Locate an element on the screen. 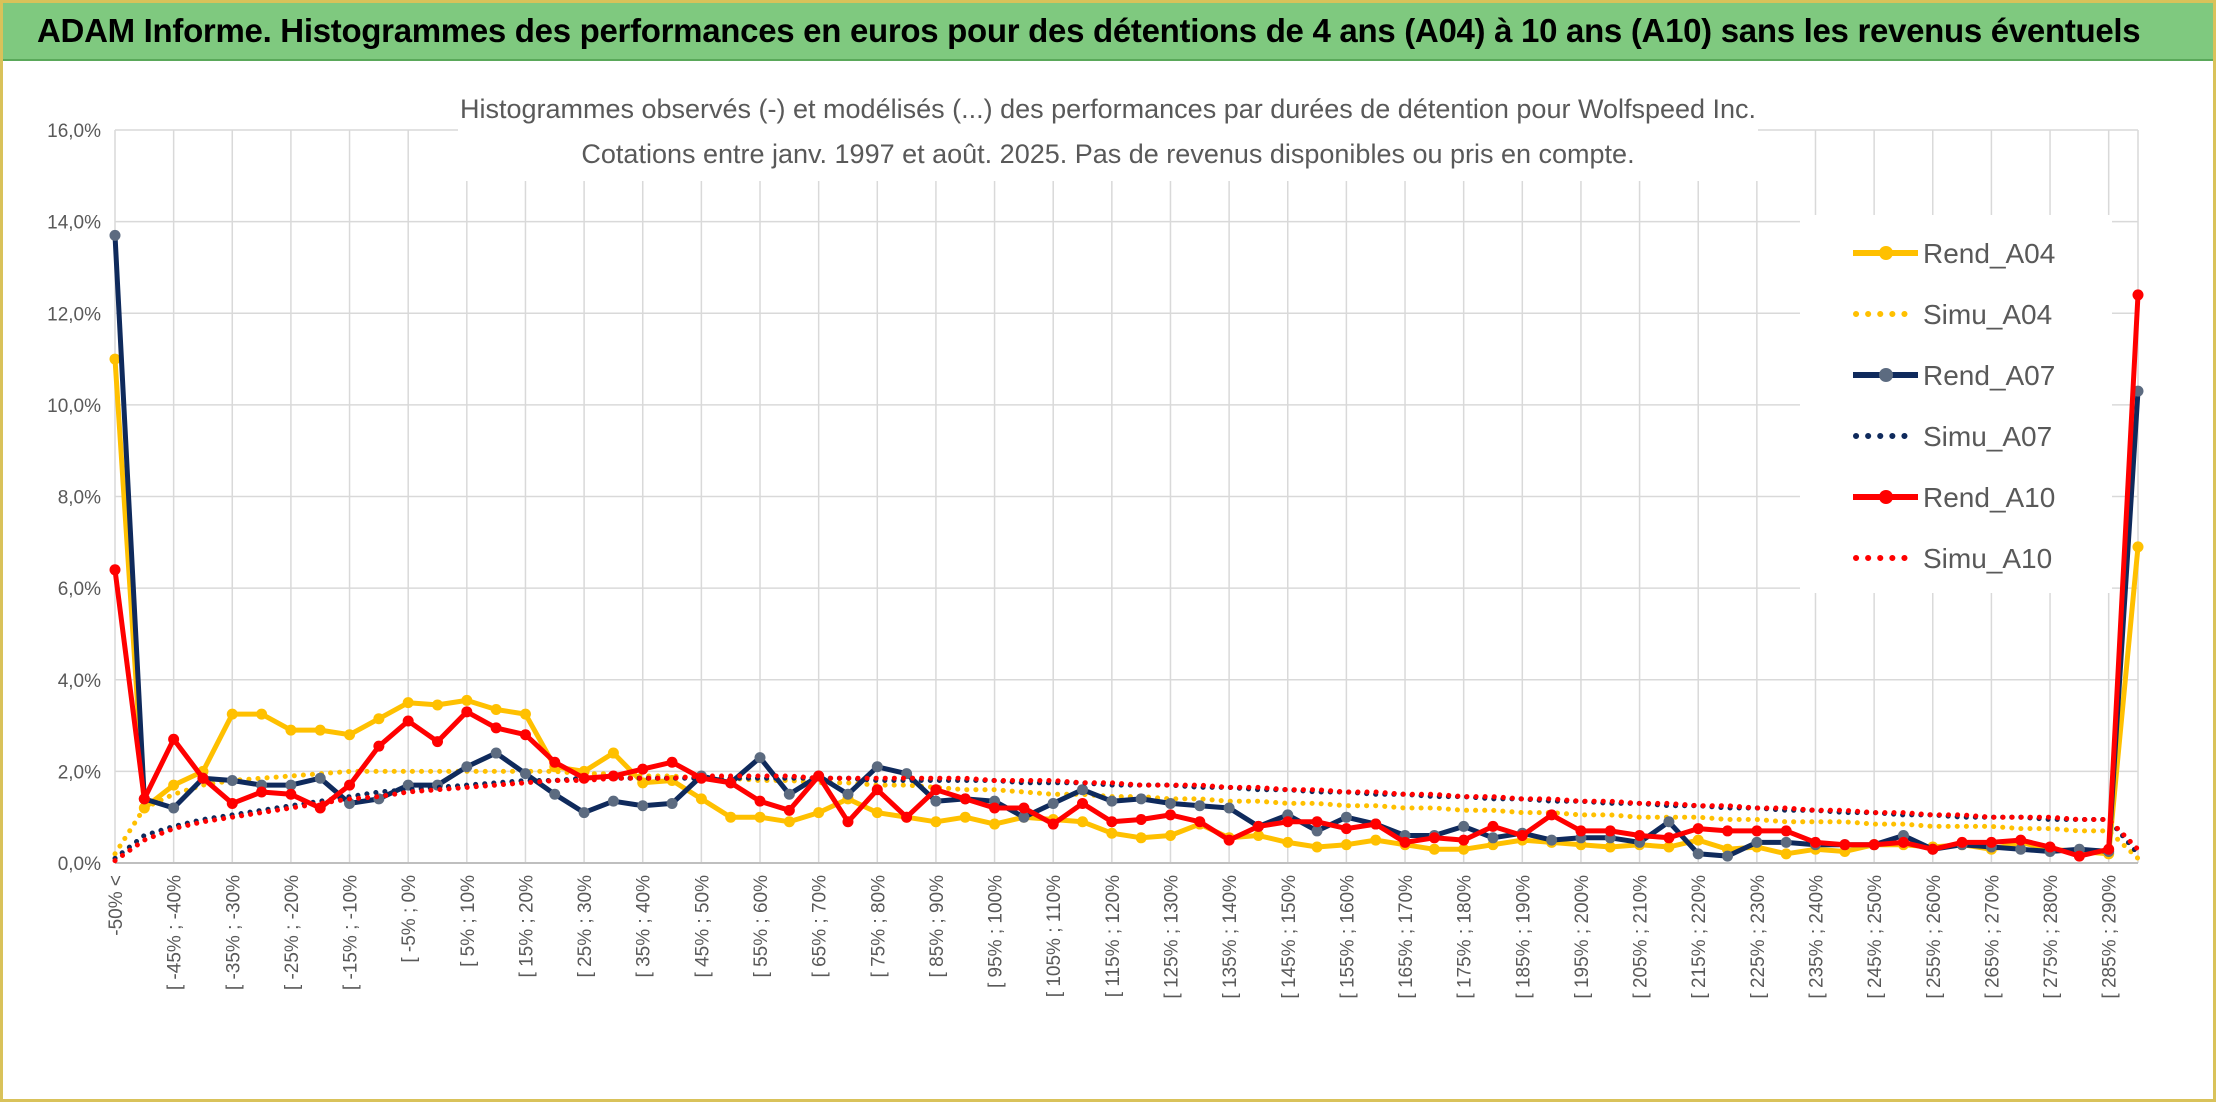 The image size is (2216, 1102). legend-marker-rend-a07 is located at coordinates (1886, 375).